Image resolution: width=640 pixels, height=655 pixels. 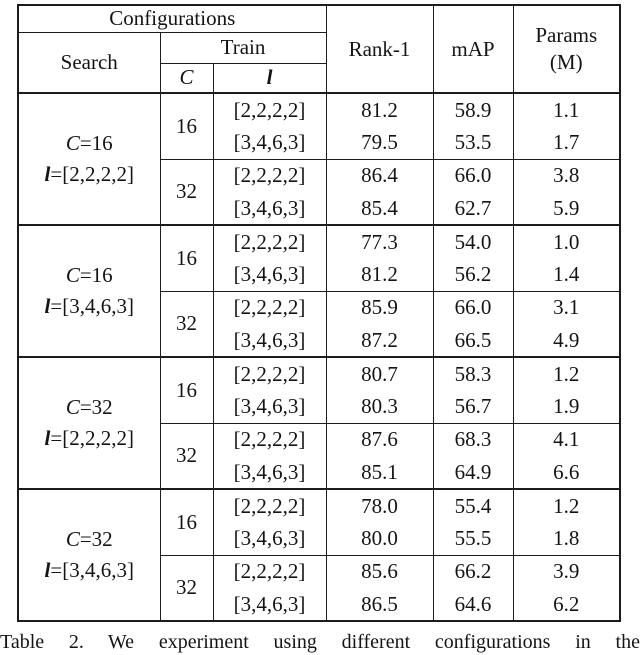 What do you see at coordinates (379, 407) in the screenshot?
I see `rank1-value-cell: 80.3` at bounding box center [379, 407].